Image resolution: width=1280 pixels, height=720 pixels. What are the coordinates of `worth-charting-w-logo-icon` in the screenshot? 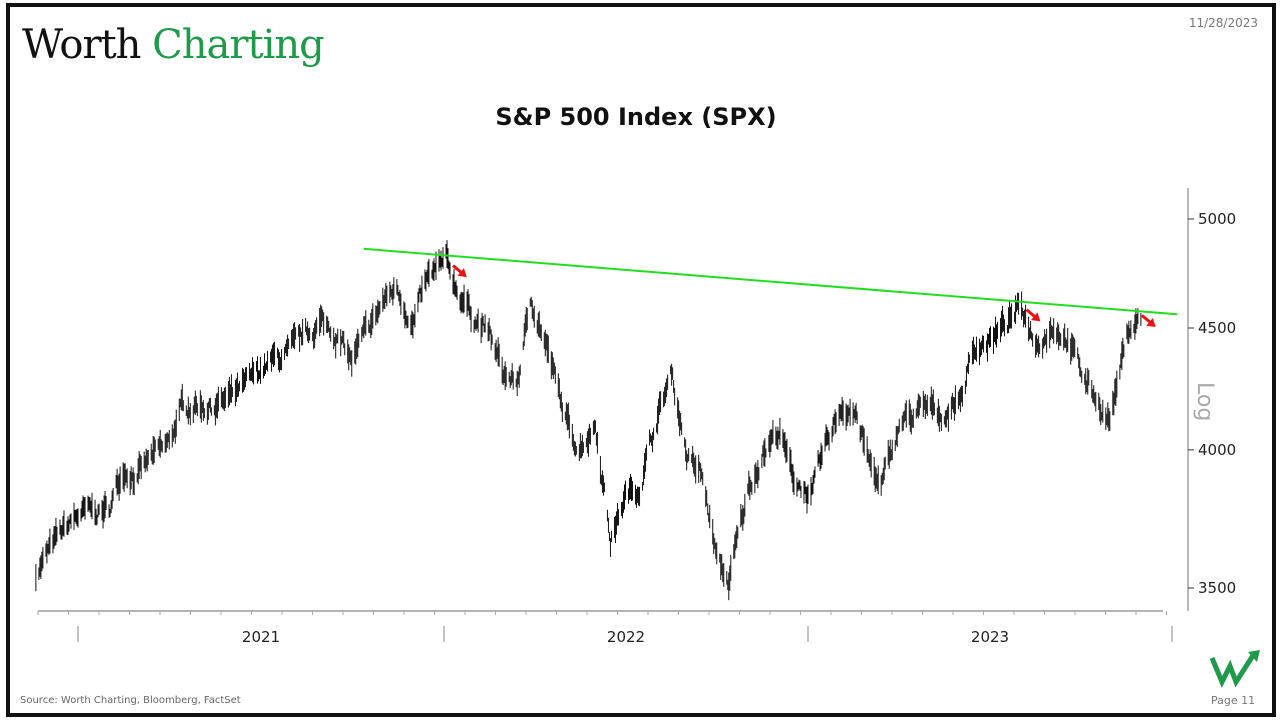 It's located at (1234, 669).